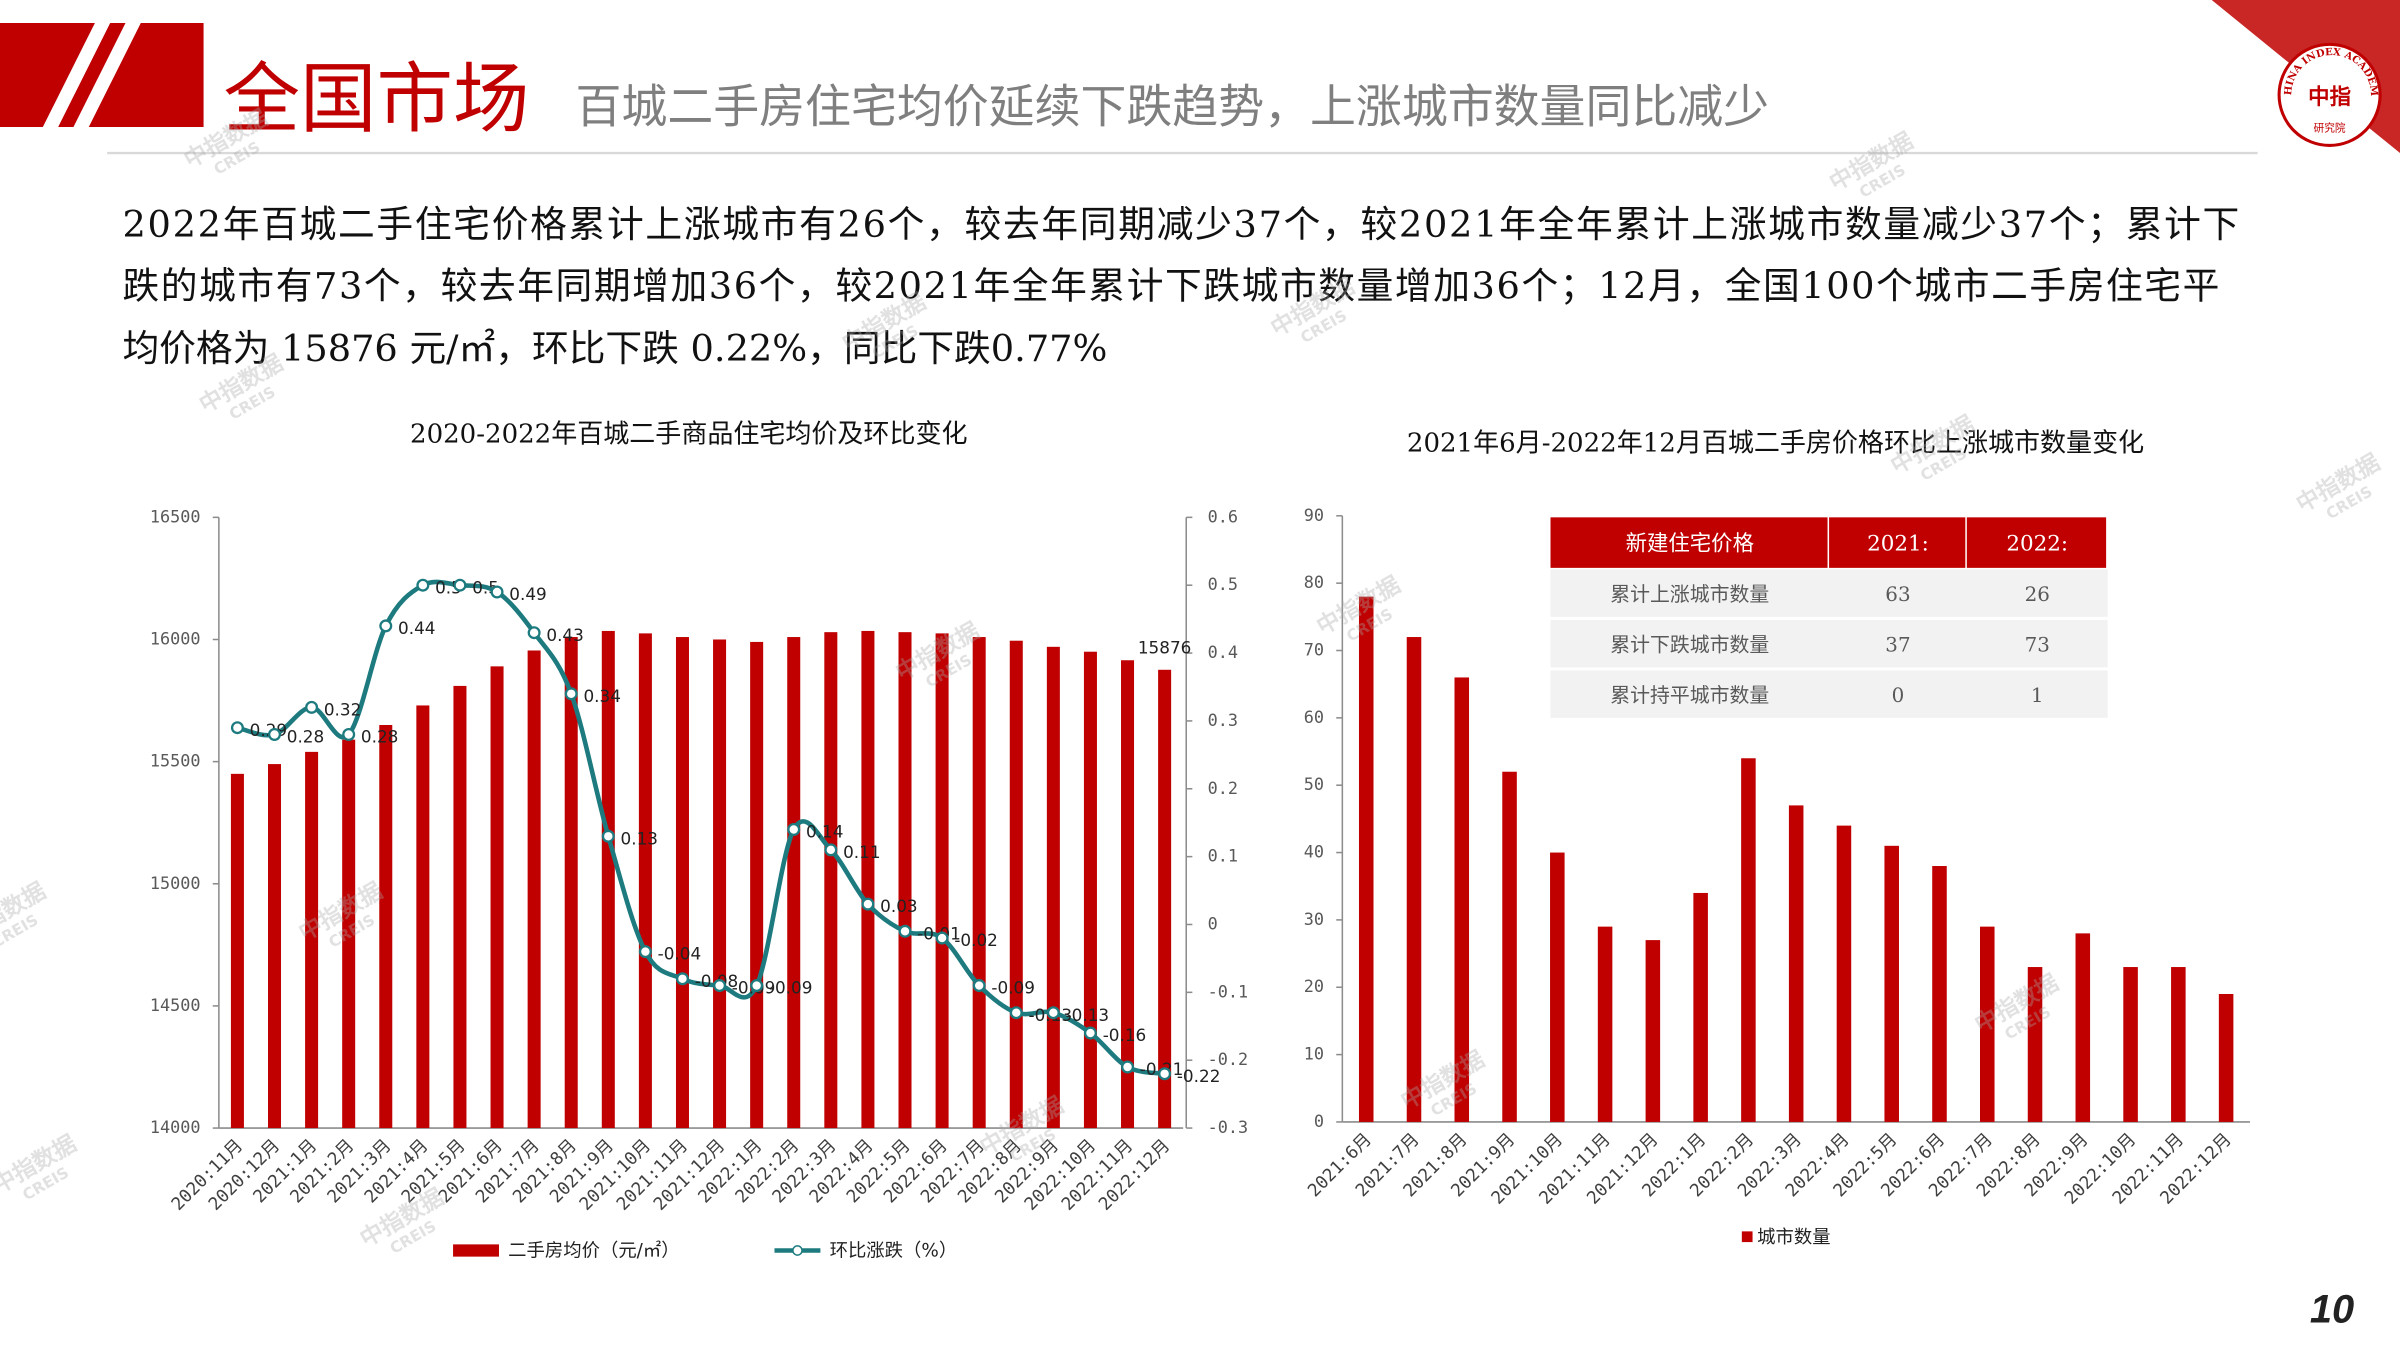 The height and width of the screenshot is (1350, 2400). What do you see at coordinates (527, 594) in the screenshot?
I see `line-label: 0.49` at bounding box center [527, 594].